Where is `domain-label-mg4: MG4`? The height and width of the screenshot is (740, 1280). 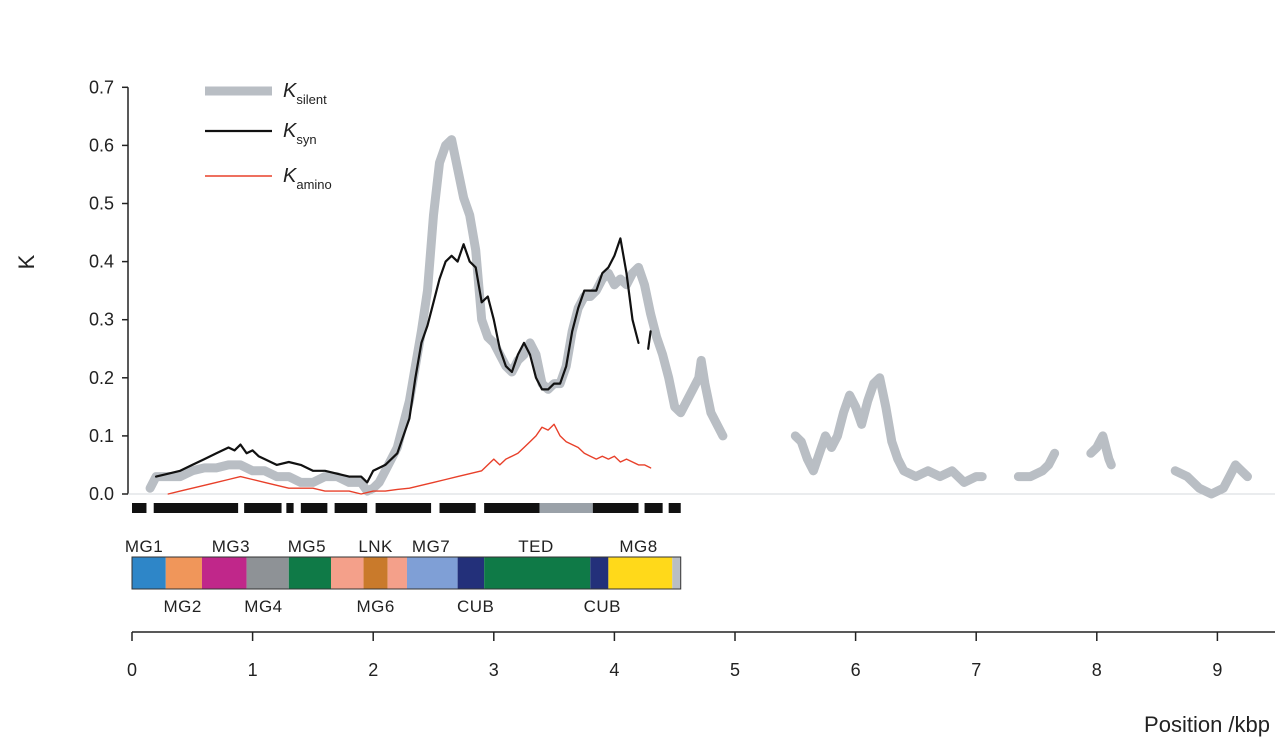
domain-label-mg4: MG4 is located at coordinates (263, 606).